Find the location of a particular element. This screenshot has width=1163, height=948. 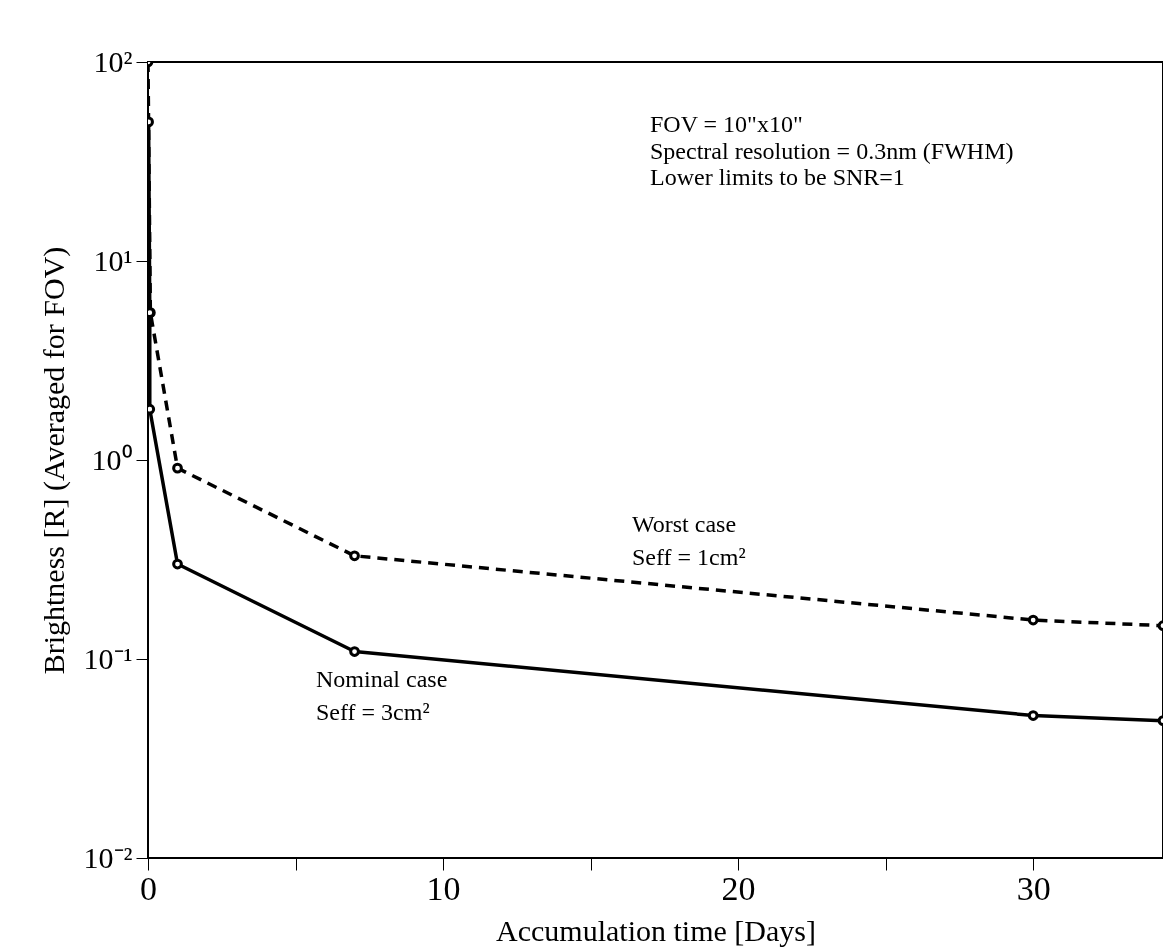

x-tick-label: 0 is located at coordinates (148, 888).